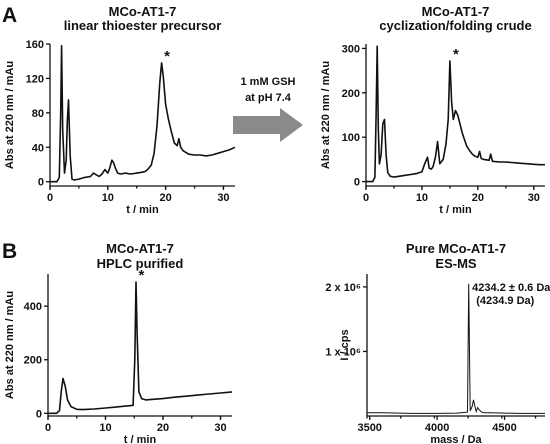  I want to click on chart-subtitle: cyclization/folding crude, so click(455, 25).